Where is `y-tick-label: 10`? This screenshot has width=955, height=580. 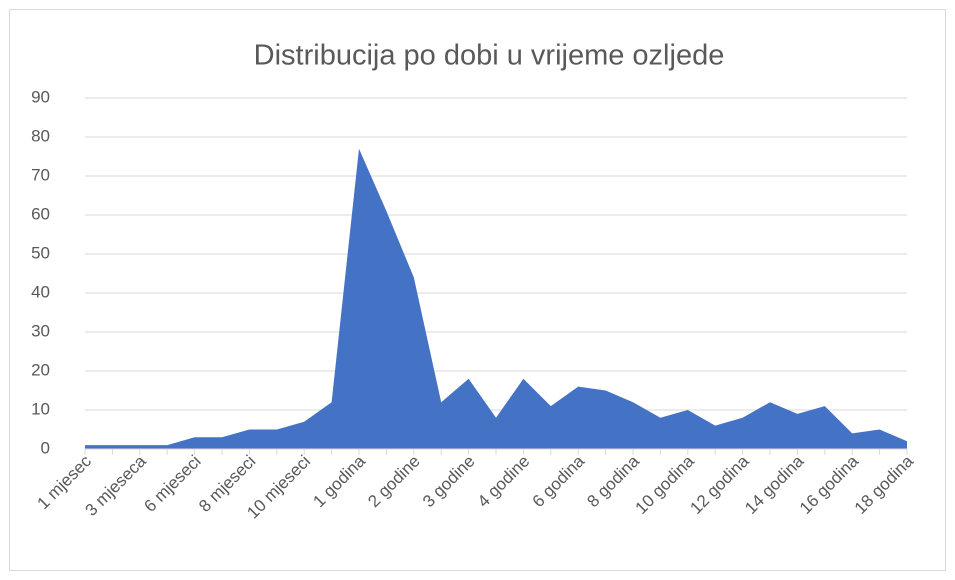 y-tick-label: 10 is located at coordinates (40, 408).